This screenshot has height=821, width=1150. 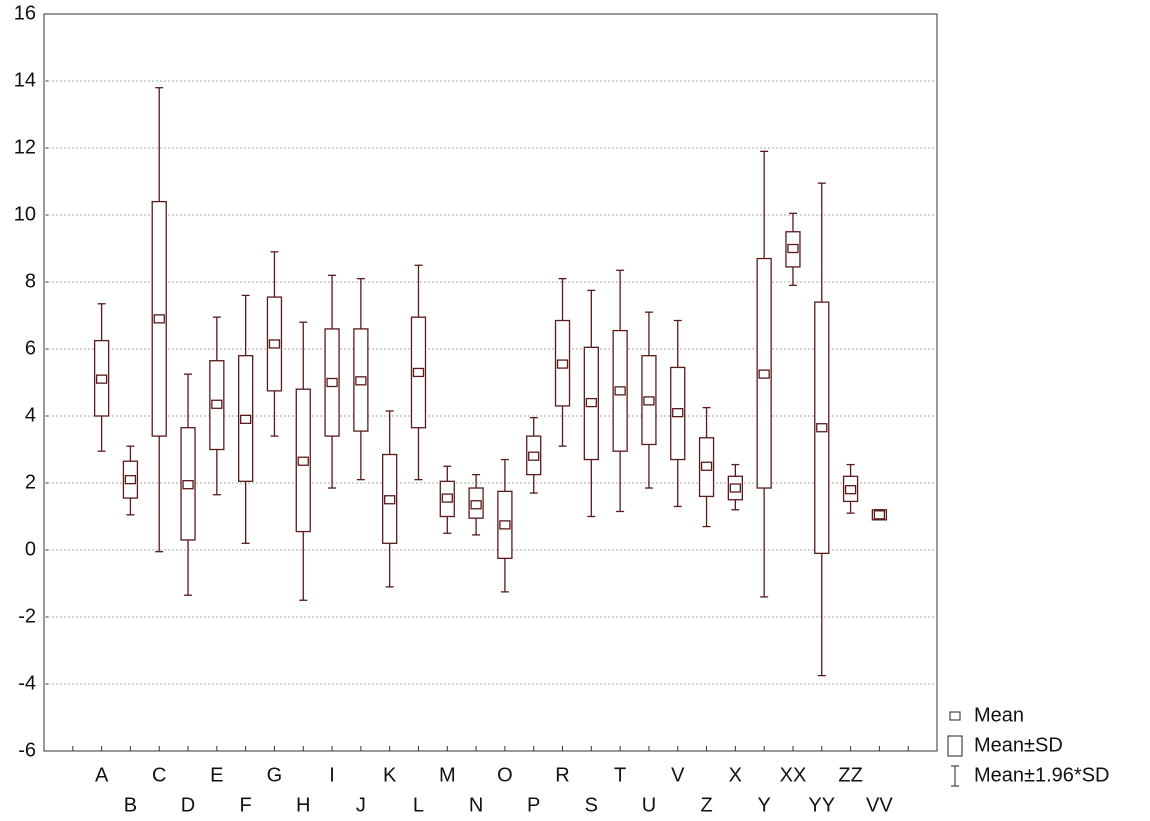 I want to click on y-tick-label: 10, so click(x=25, y=214).